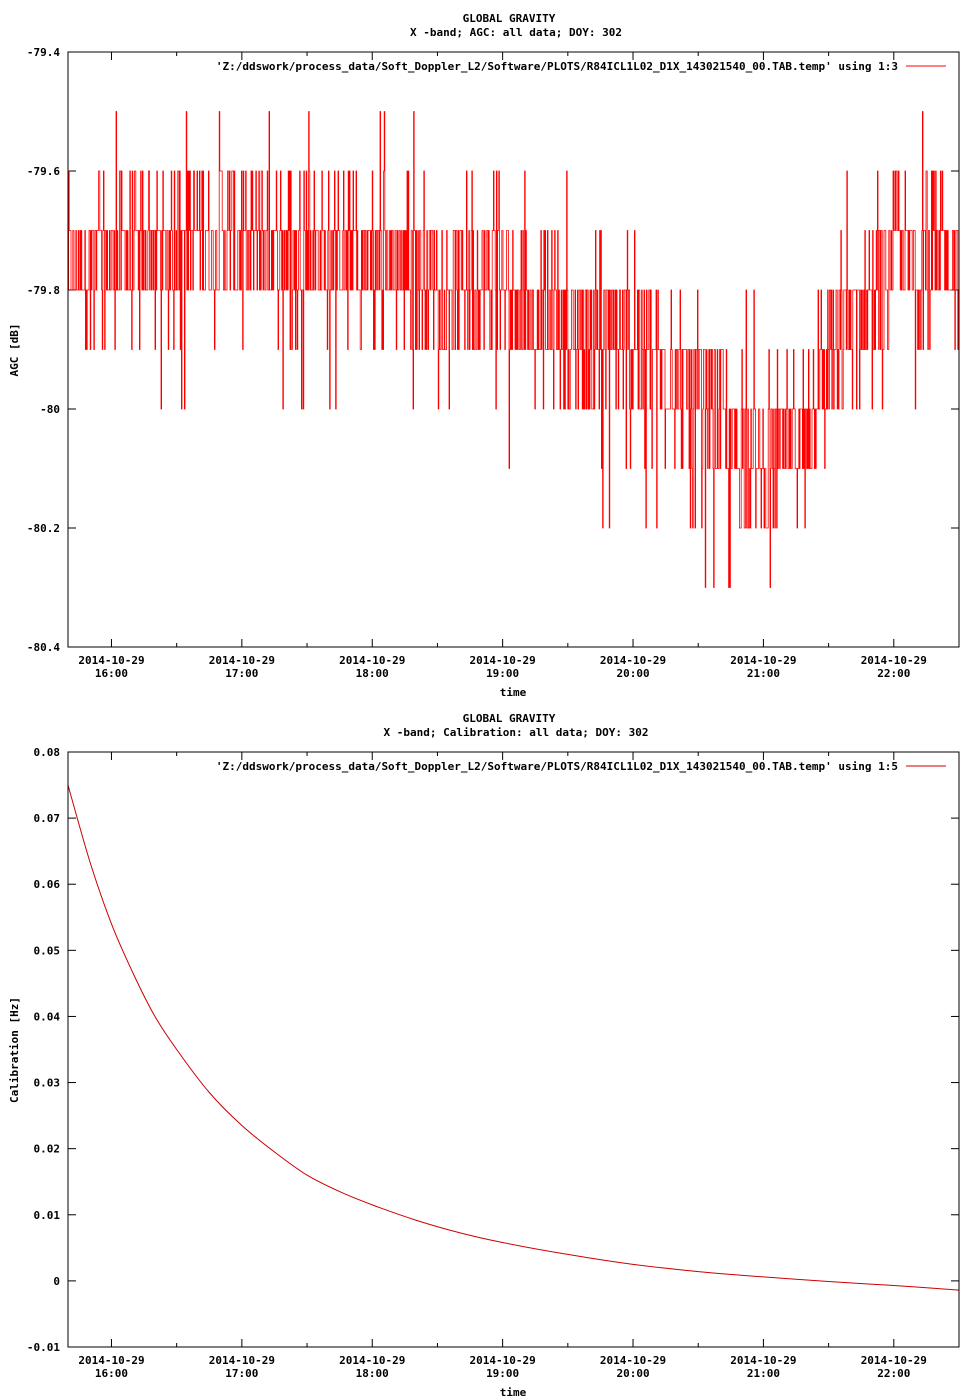 This screenshot has width=980, height=1400. I want to click on calibration-ytick-label: 0.04, so click(47, 1016).